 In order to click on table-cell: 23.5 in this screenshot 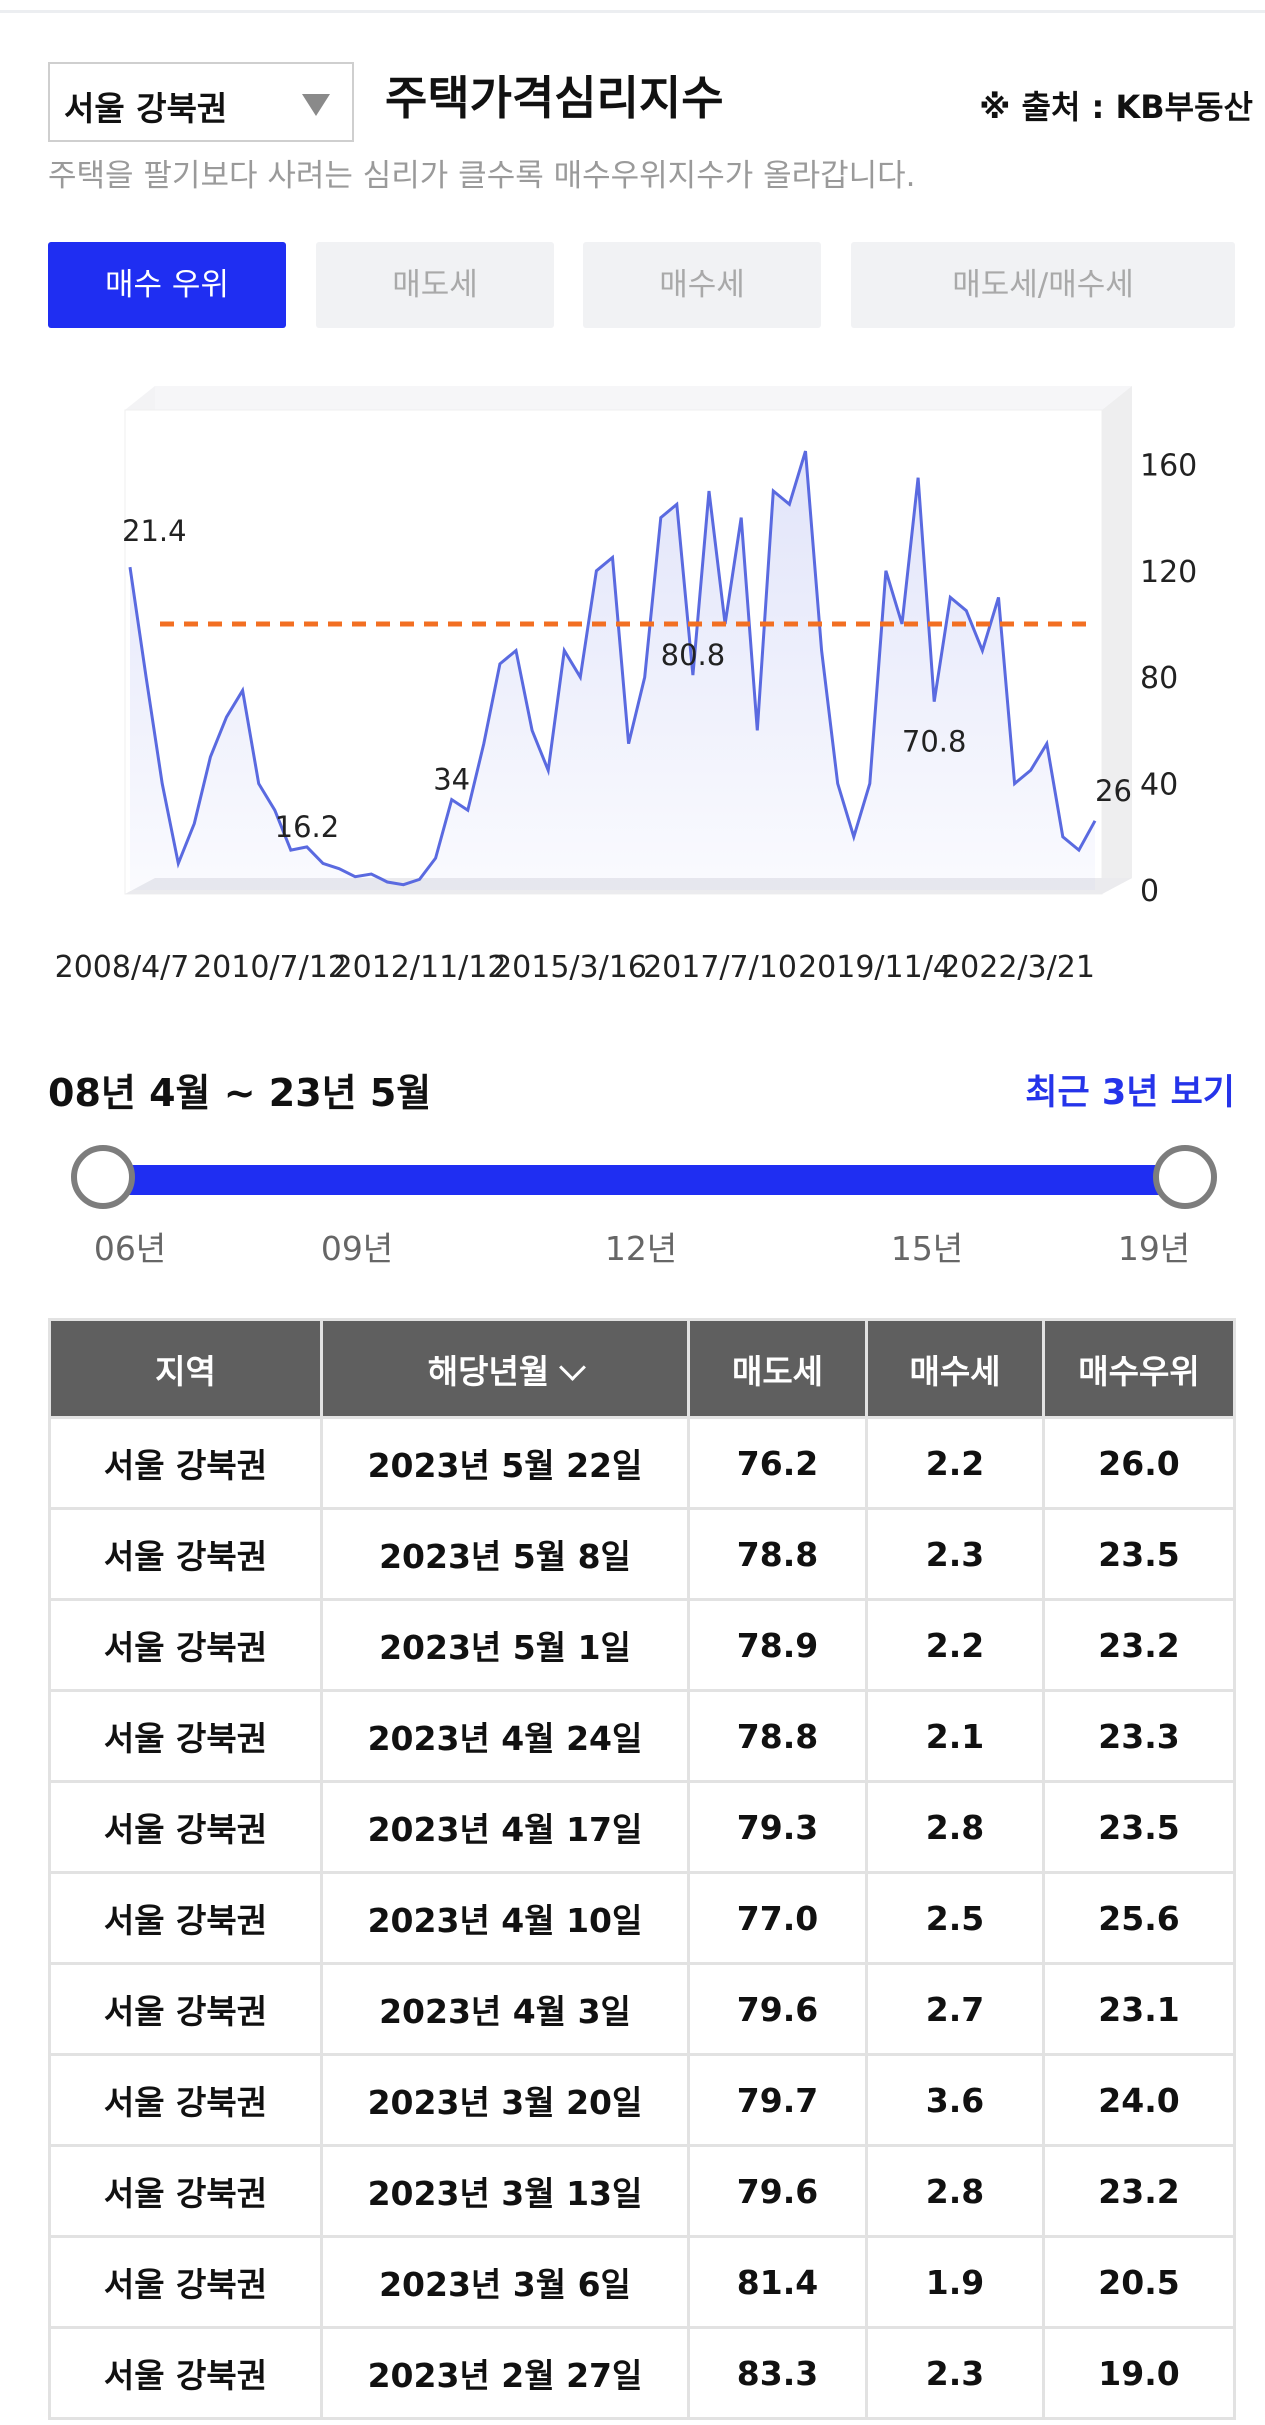, I will do `click(1139, 1827)`.